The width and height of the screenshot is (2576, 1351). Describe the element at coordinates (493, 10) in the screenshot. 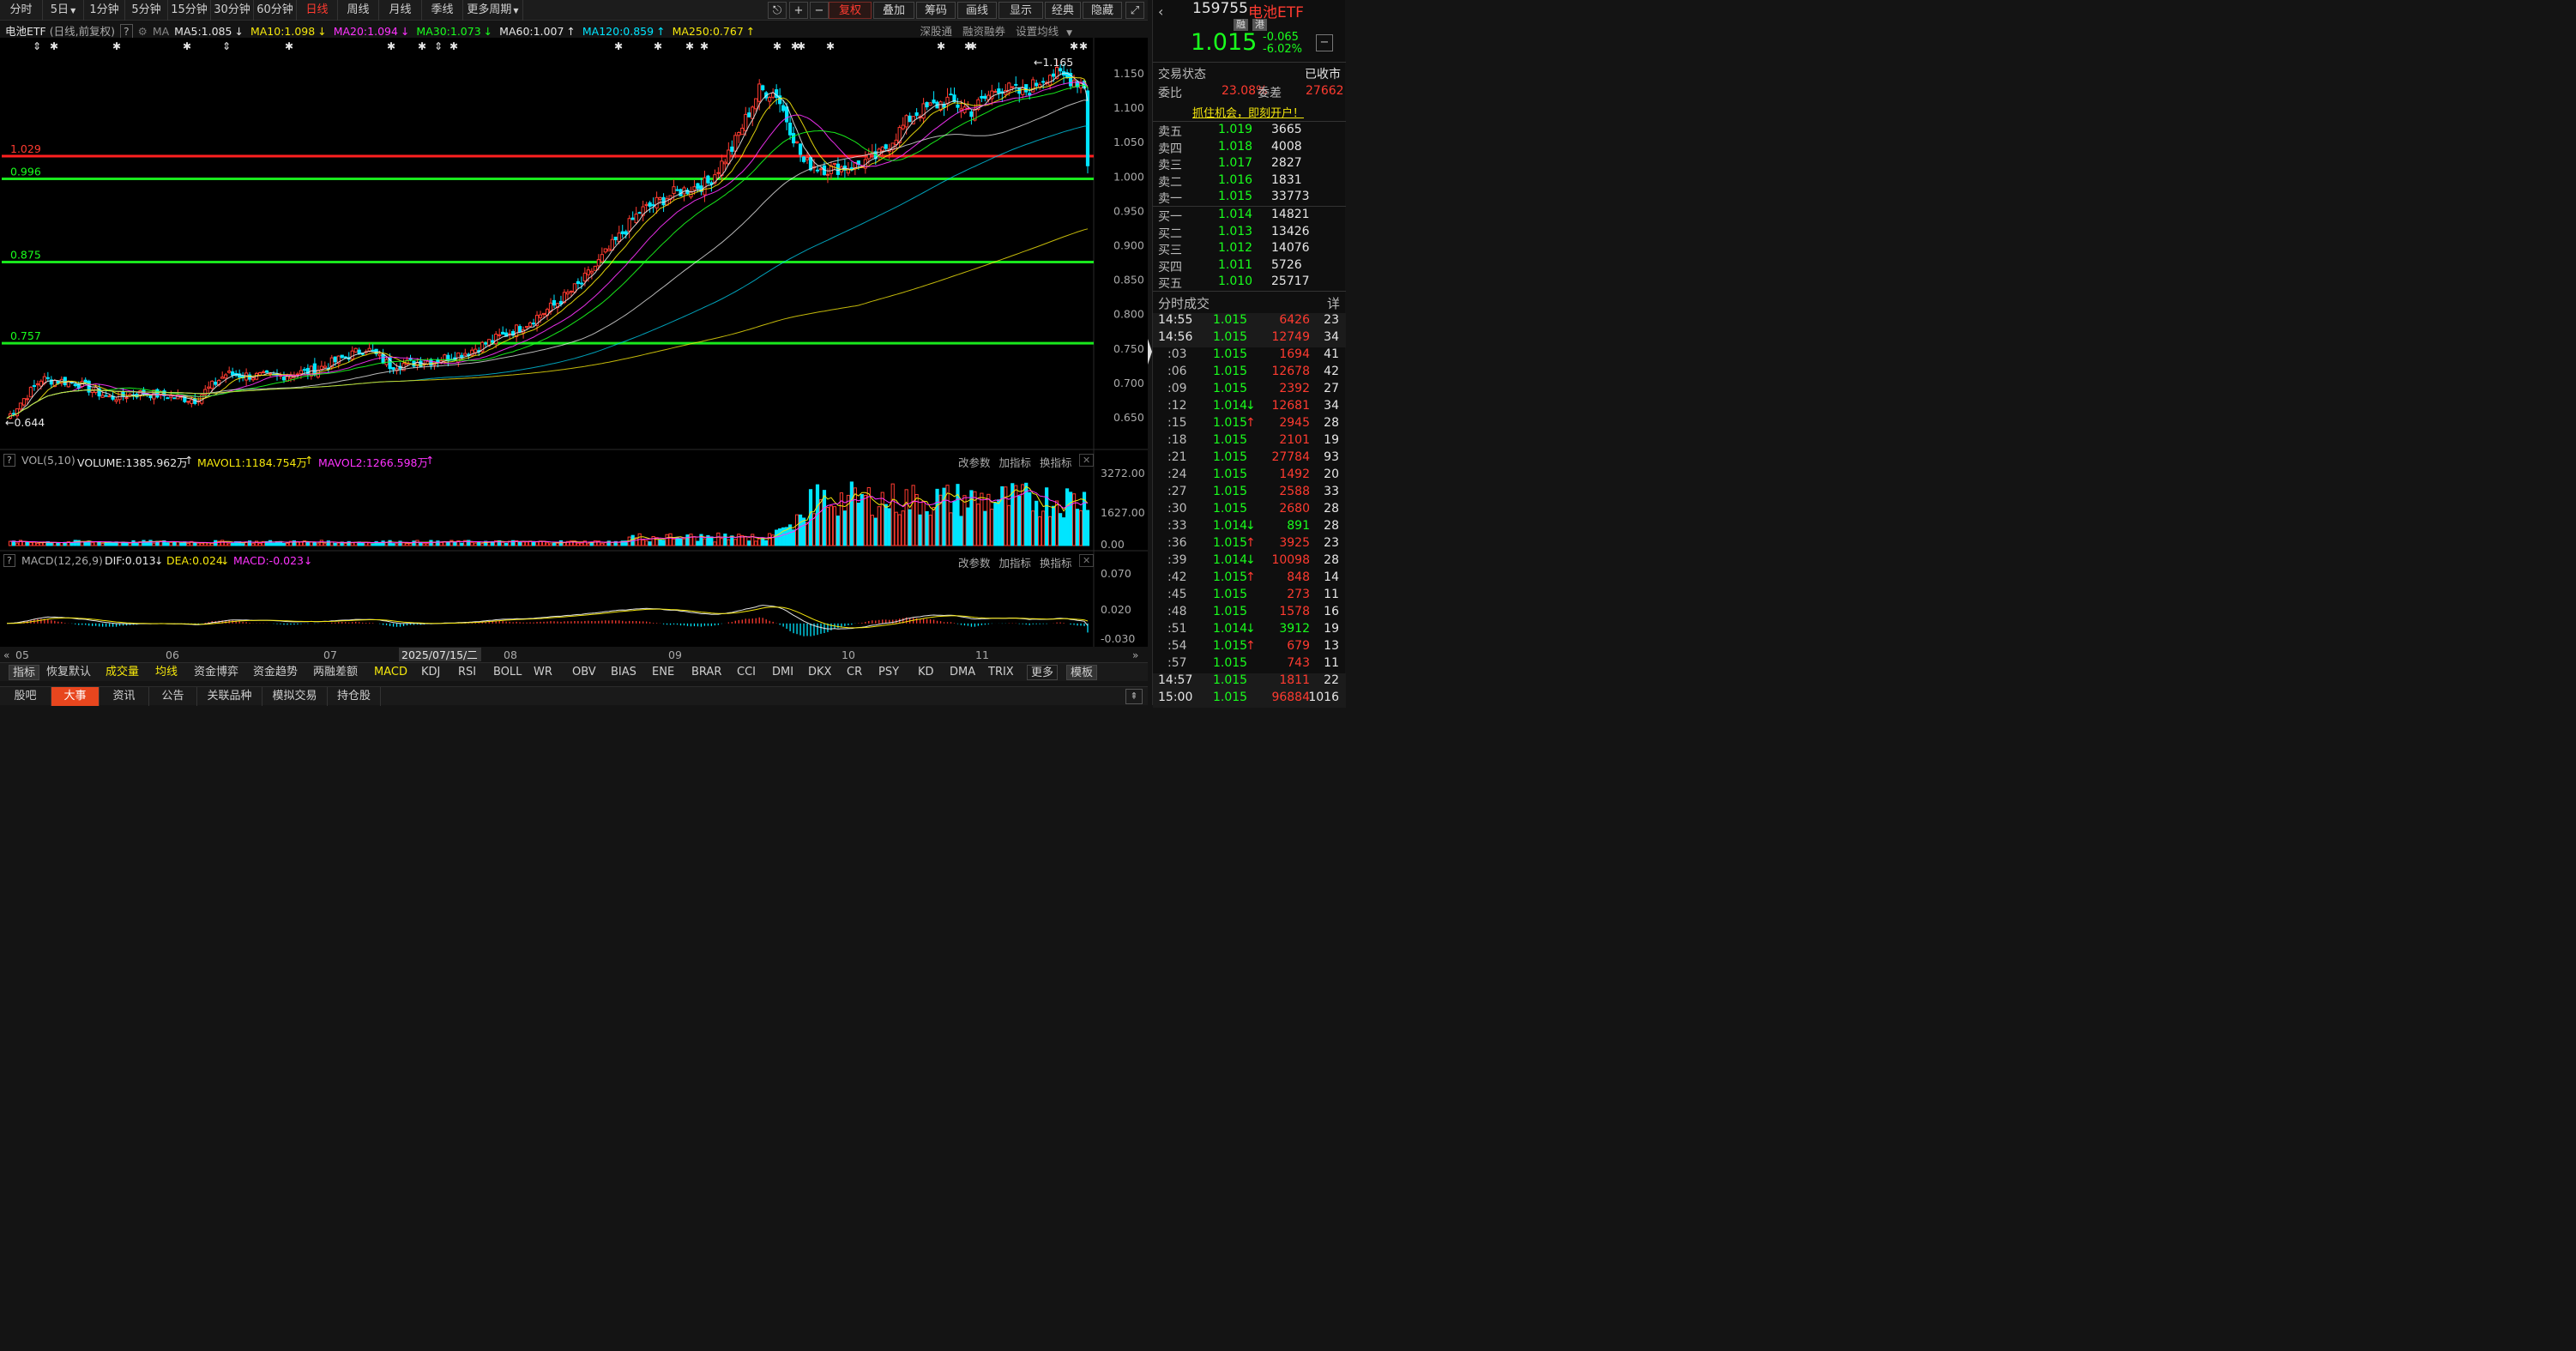

I see `period-tab-11: 更多周期 ▼` at that location.